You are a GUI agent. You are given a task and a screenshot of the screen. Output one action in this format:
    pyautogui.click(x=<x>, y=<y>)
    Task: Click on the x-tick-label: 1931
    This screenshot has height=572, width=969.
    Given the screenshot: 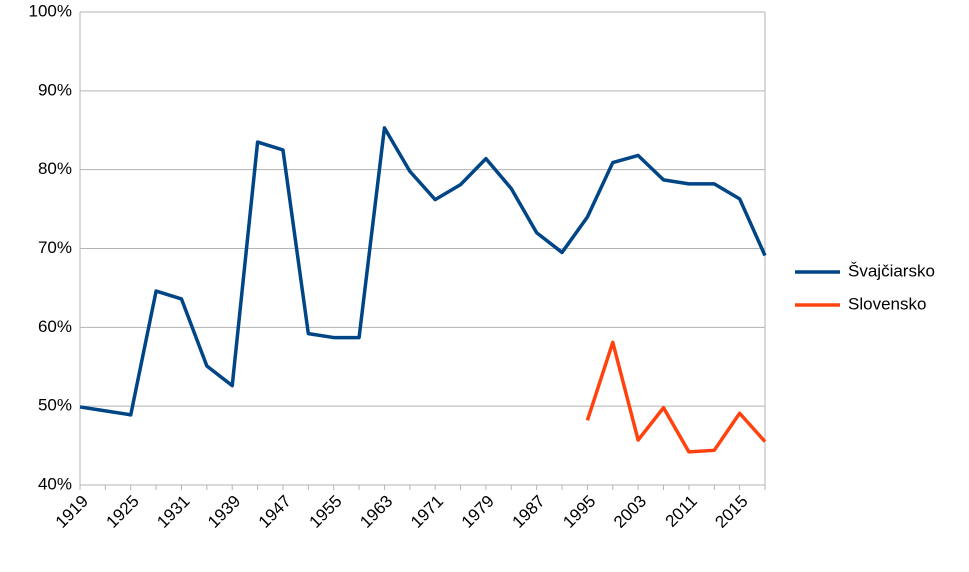 What is the action you would take?
    pyautogui.click(x=173, y=512)
    